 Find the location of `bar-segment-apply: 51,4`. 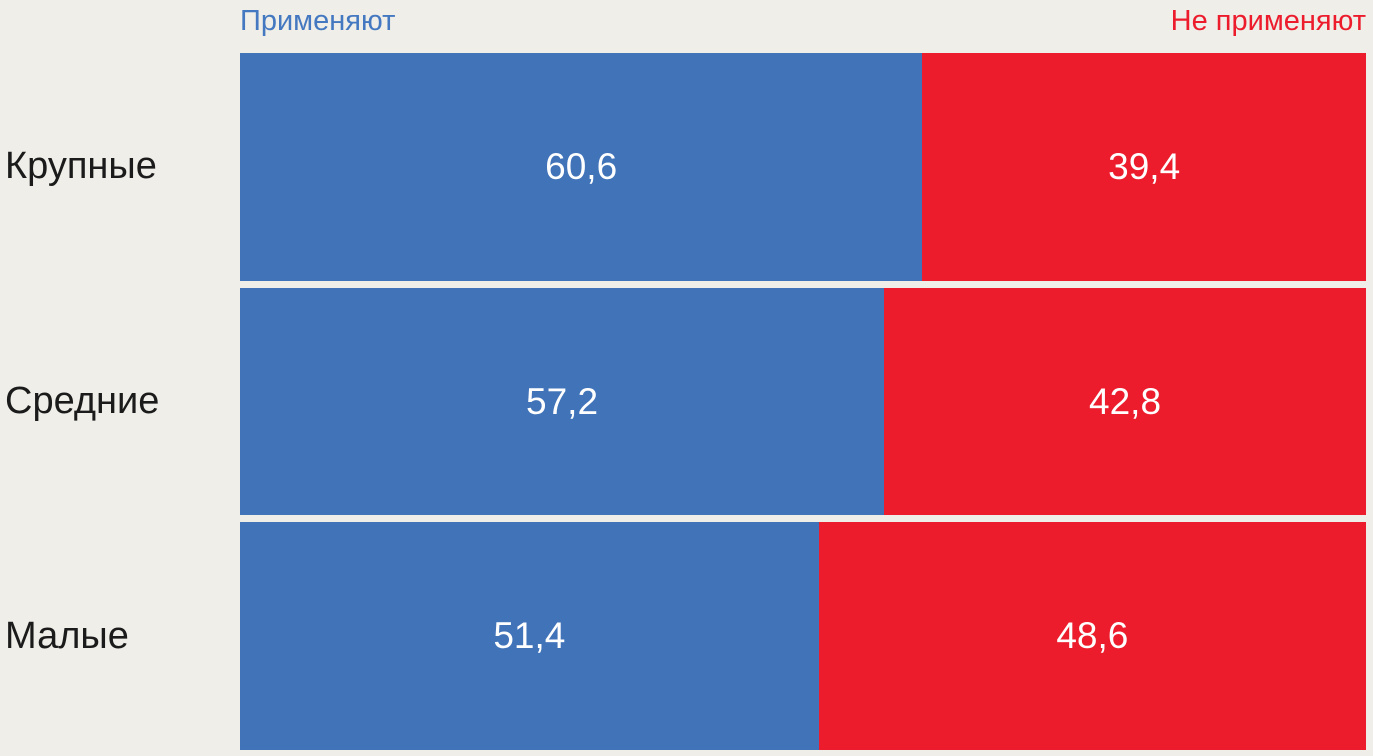

bar-segment-apply: 51,4 is located at coordinates (529, 636).